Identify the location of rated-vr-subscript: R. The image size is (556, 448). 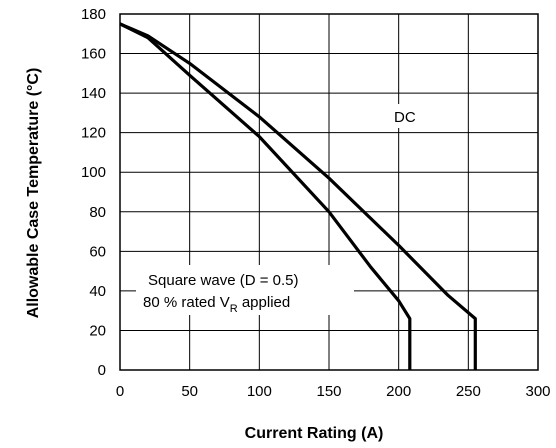
(234, 309).